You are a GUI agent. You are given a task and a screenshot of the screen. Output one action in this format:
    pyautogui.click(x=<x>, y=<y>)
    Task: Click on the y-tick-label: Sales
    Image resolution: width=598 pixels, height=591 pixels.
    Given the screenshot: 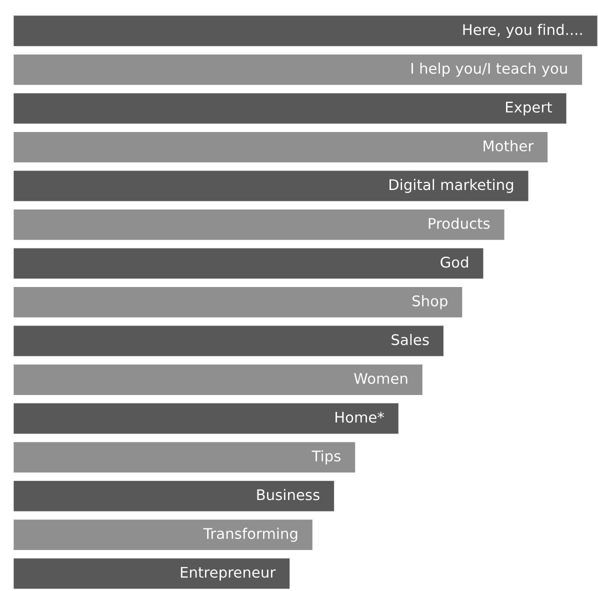 What is the action you would take?
    pyautogui.click(x=410, y=340)
    